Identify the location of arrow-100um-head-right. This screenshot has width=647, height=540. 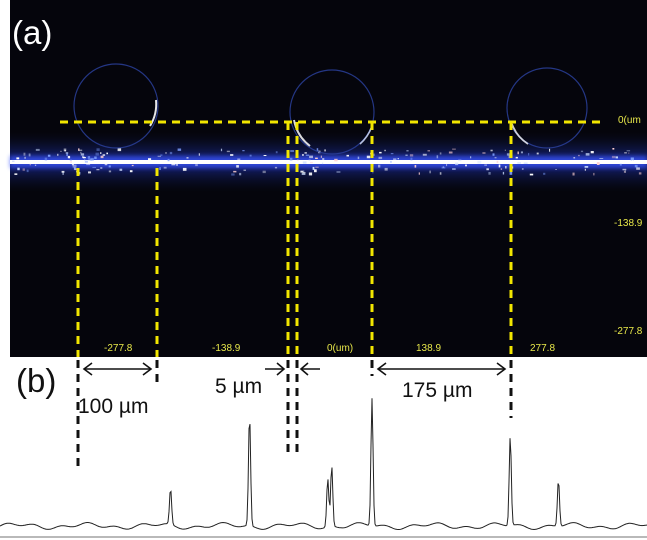
(147, 369).